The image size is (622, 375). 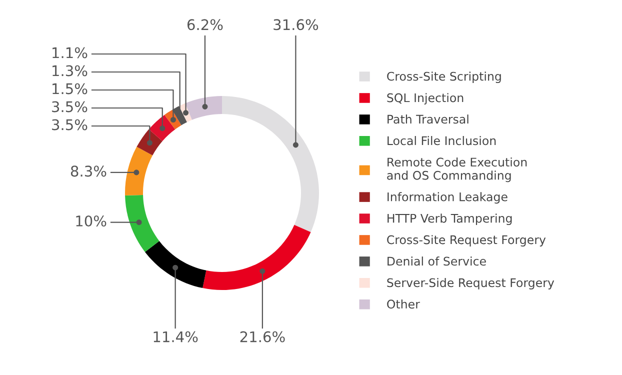 What do you see at coordinates (403, 304) in the screenshot?
I see `legend-label: Other` at bounding box center [403, 304].